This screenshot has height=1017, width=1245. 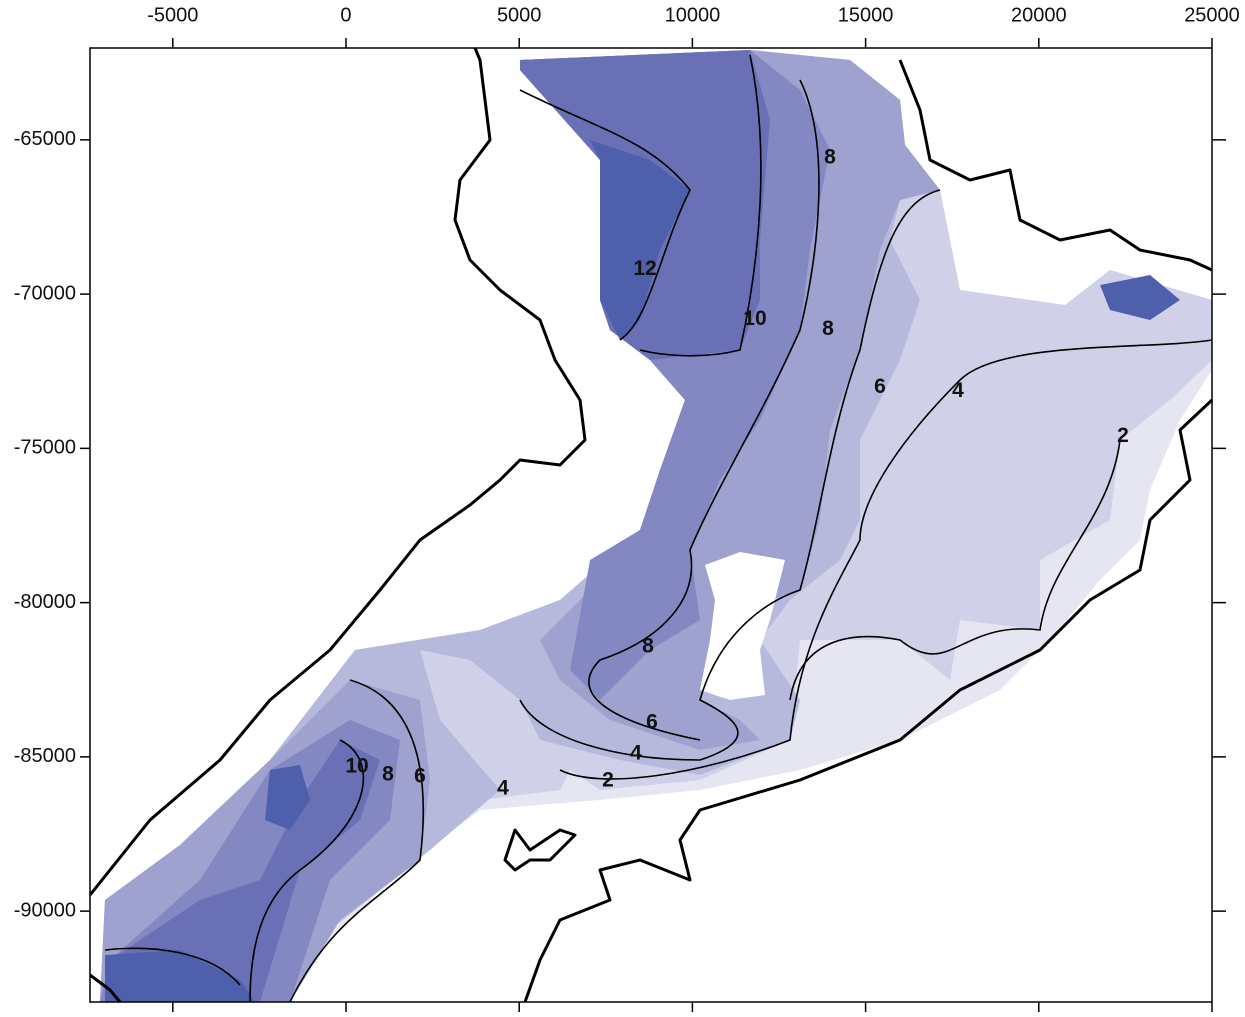 What do you see at coordinates (45, 139) in the screenshot?
I see `y-tick-label: -65000` at bounding box center [45, 139].